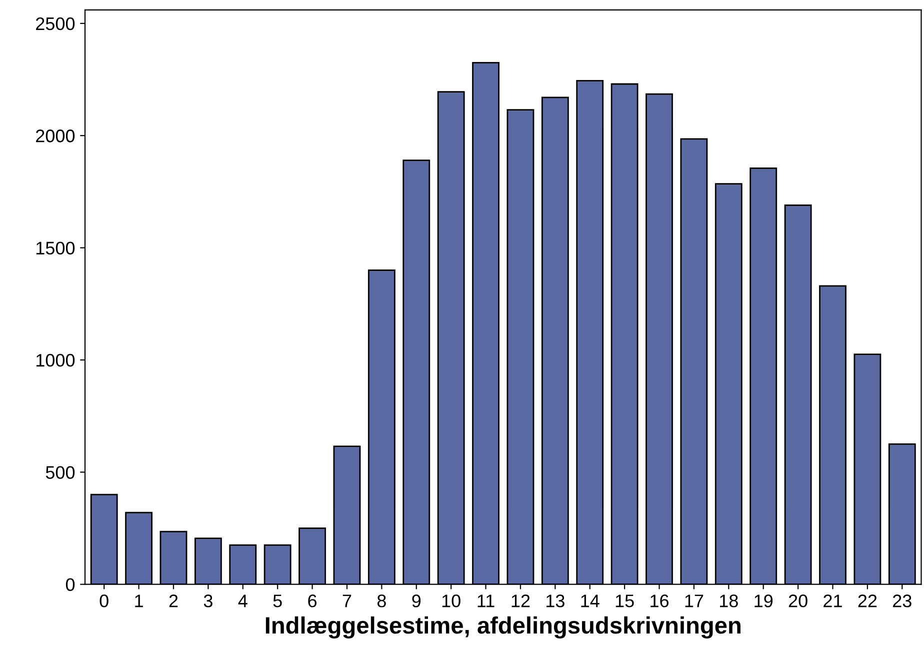 The height and width of the screenshot is (664, 924). I want to click on y-tick-label: 2000, so click(55, 136).